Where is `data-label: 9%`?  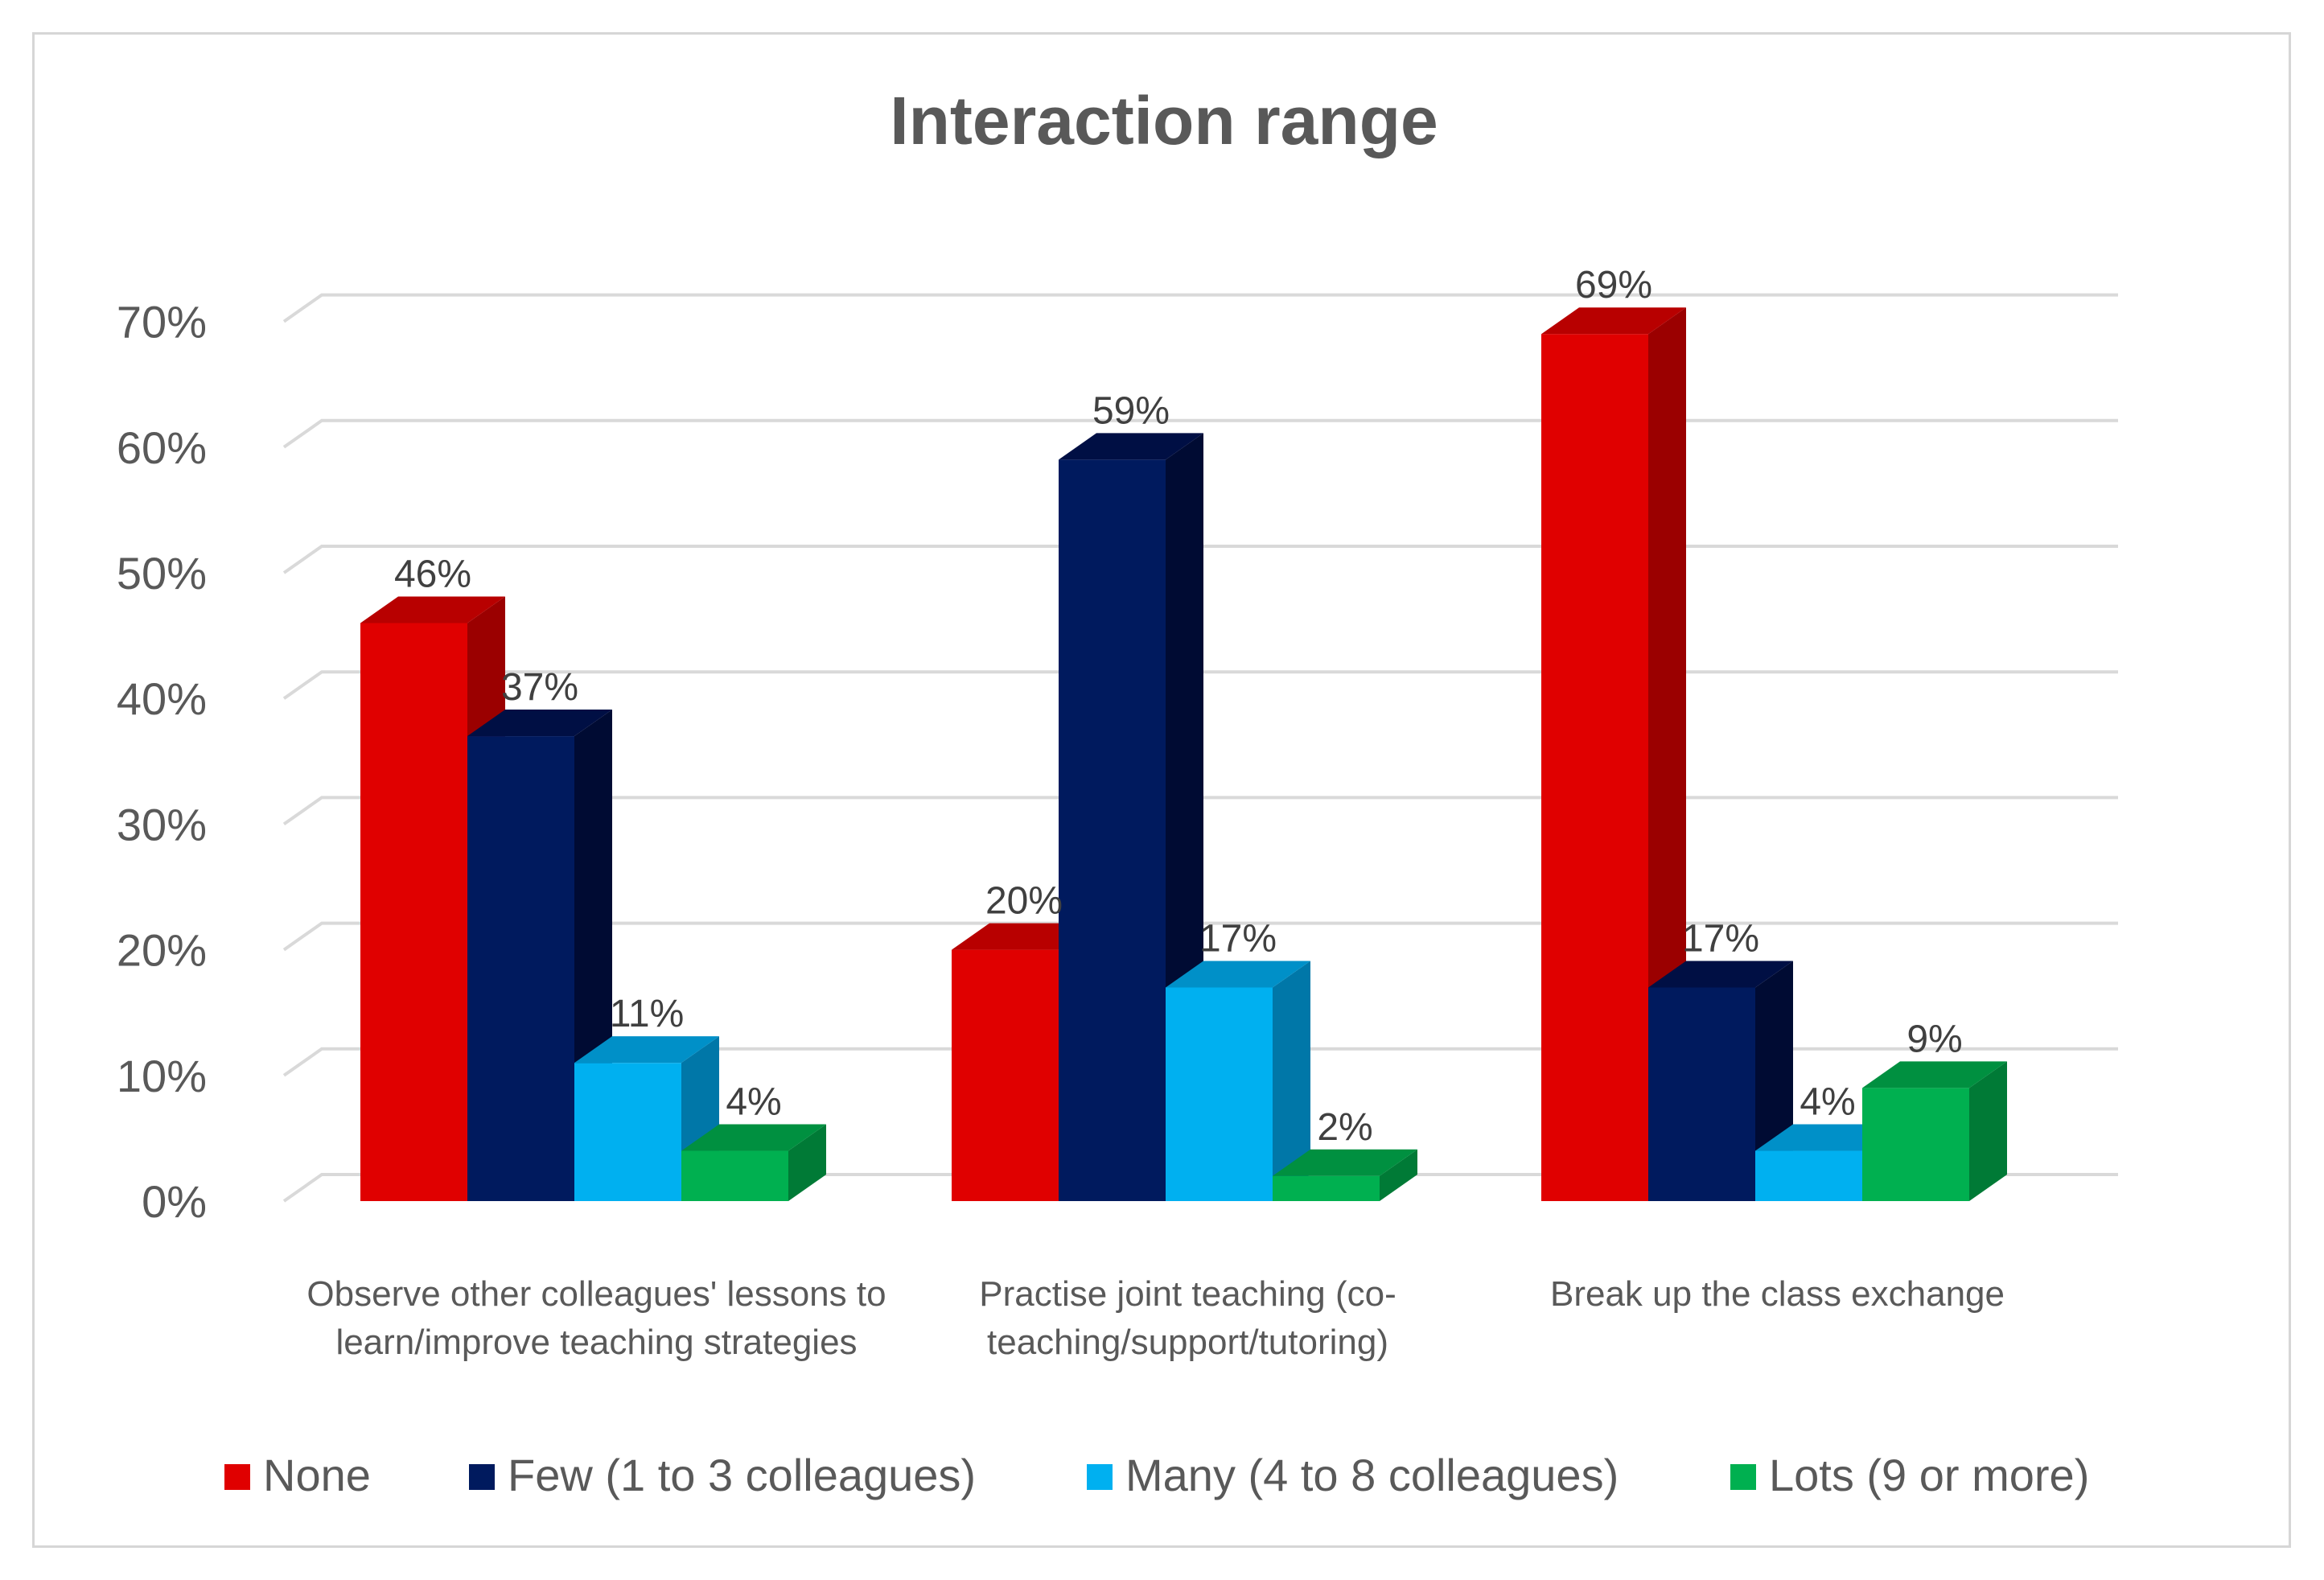
data-label: 9% is located at coordinates (1935, 1039).